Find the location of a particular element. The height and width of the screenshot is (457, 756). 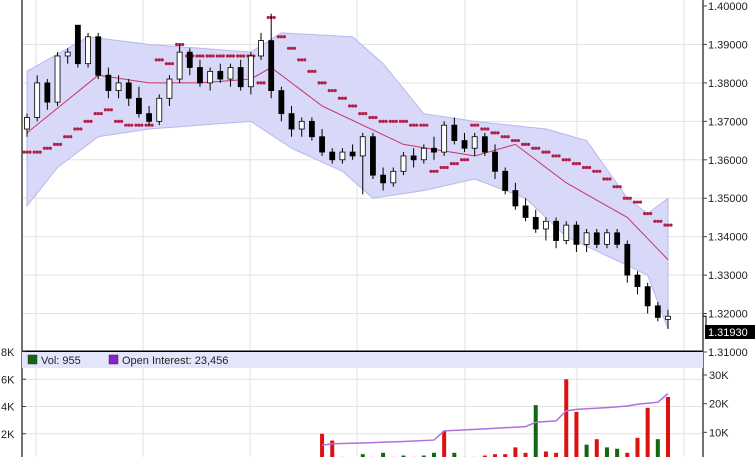

price-tick-label: 1.40000 is located at coordinates (728, 7).